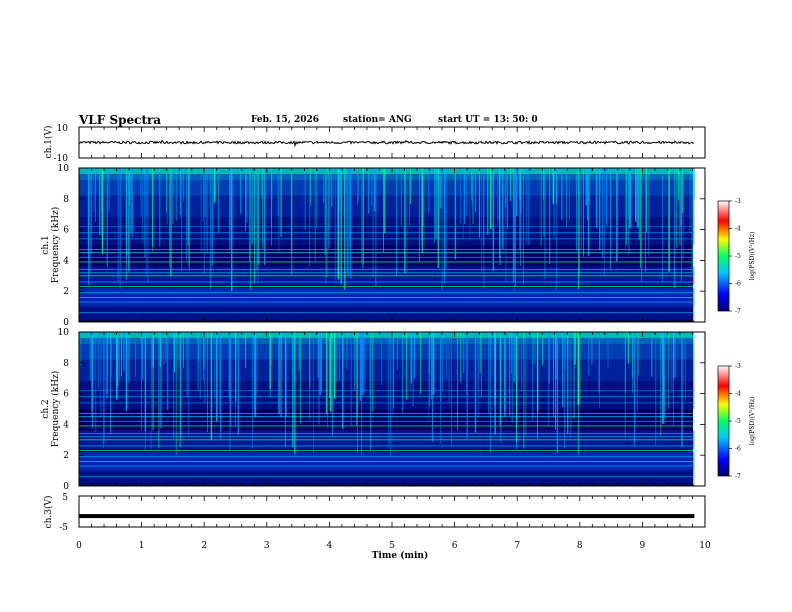  Describe the element at coordinates (580, 546) in the screenshot. I see `x-tick-label: 8` at that location.